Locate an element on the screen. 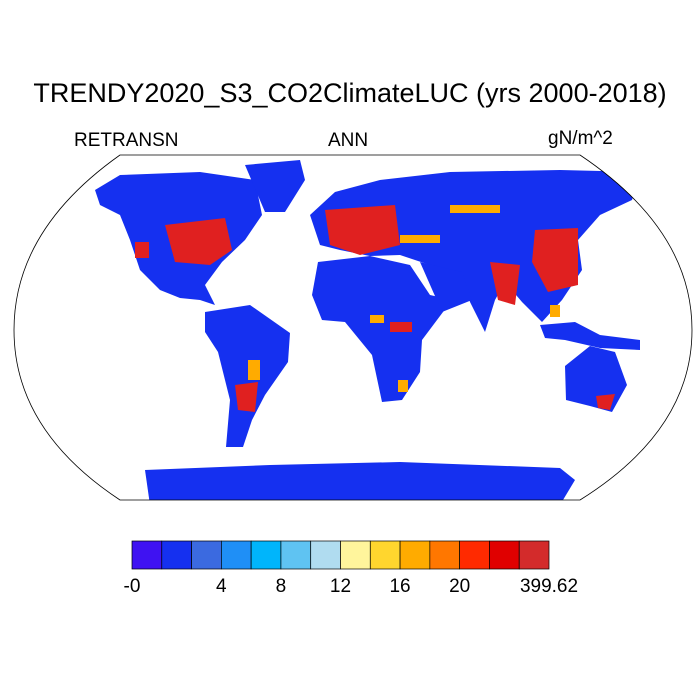 The image size is (700, 700). south-america is located at coordinates (247, 376).